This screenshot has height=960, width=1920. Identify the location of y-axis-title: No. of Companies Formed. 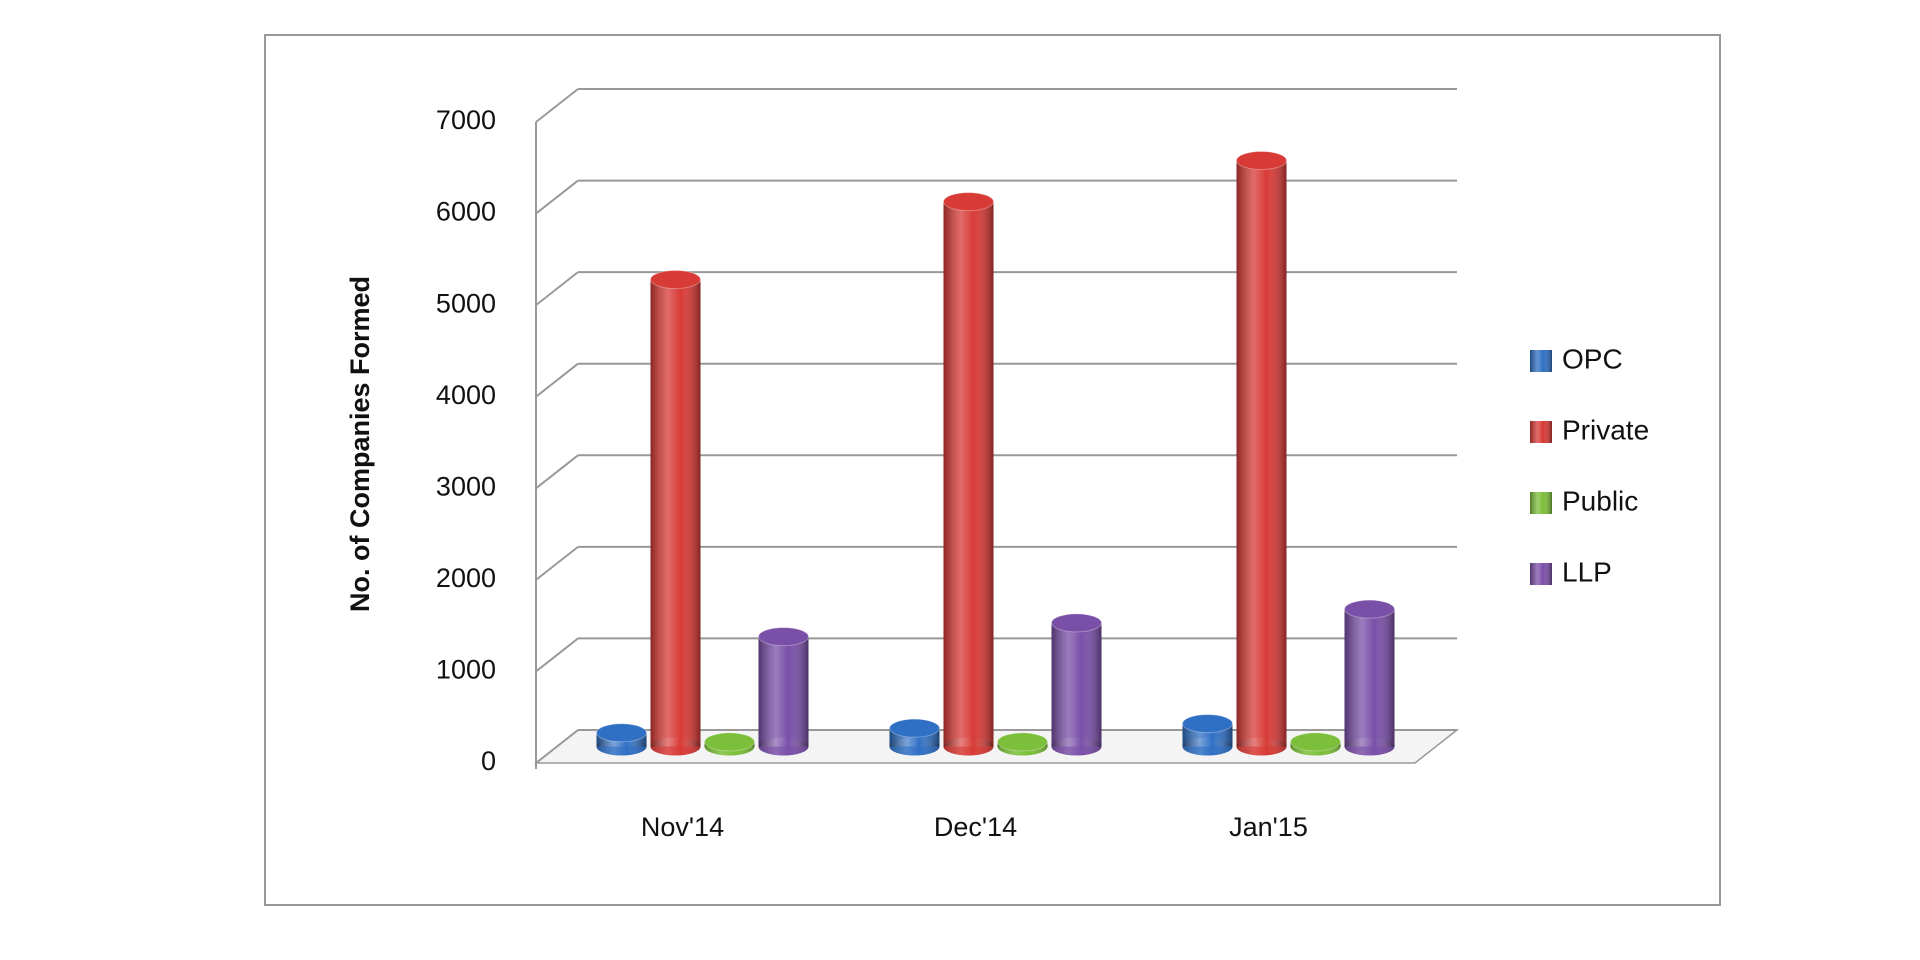
(360, 444).